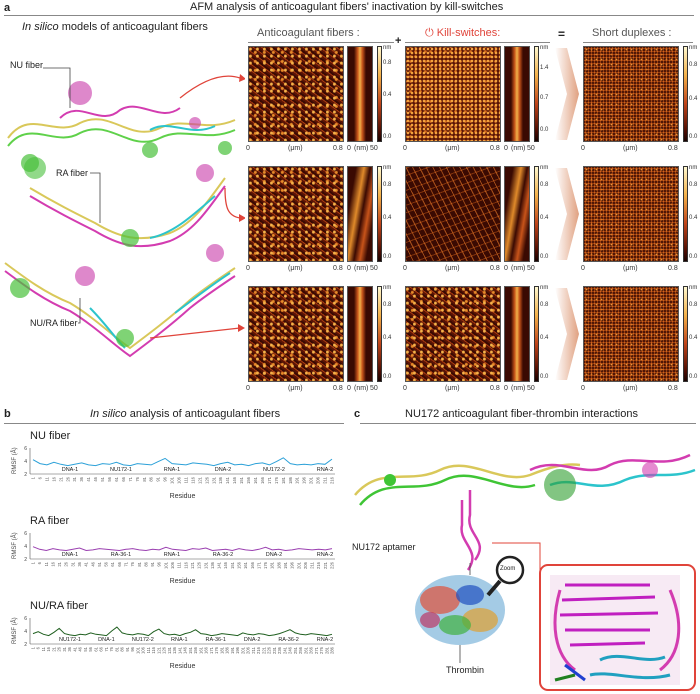  What do you see at coordinates (305, 565) in the screenshot?
I see `x-tick-label: 206` at bounding box center [305, 565].